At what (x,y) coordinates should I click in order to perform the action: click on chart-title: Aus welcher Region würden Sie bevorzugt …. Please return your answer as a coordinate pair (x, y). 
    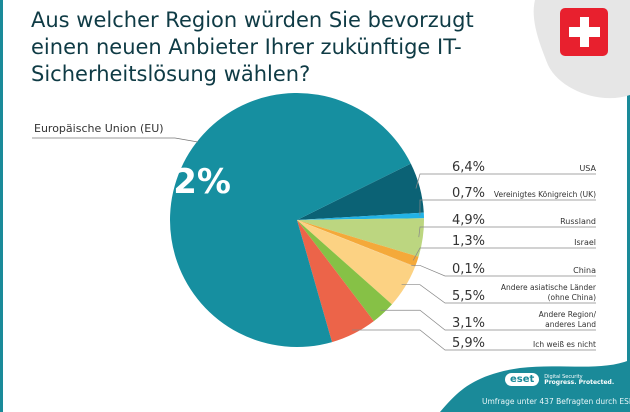
    Looking at the image, I should click on (252, 47).